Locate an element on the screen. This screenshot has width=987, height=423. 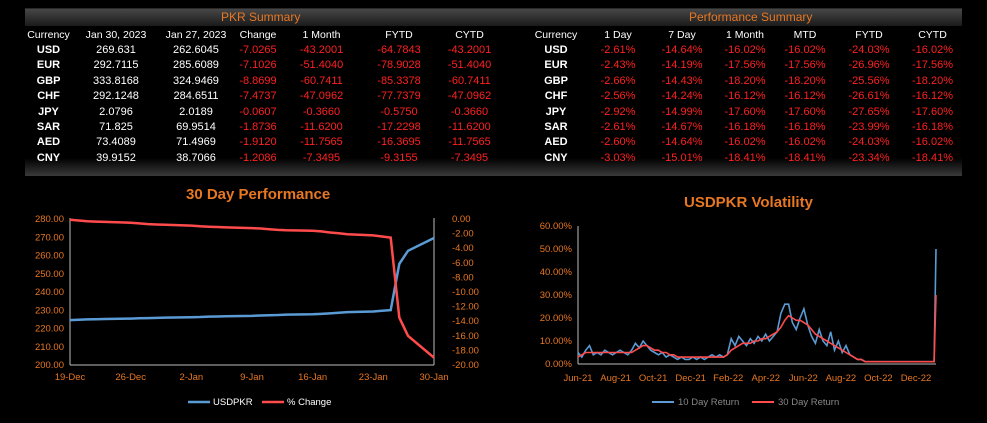
y-left-tick-label: 230.00 is located at coordinates (49, 310).